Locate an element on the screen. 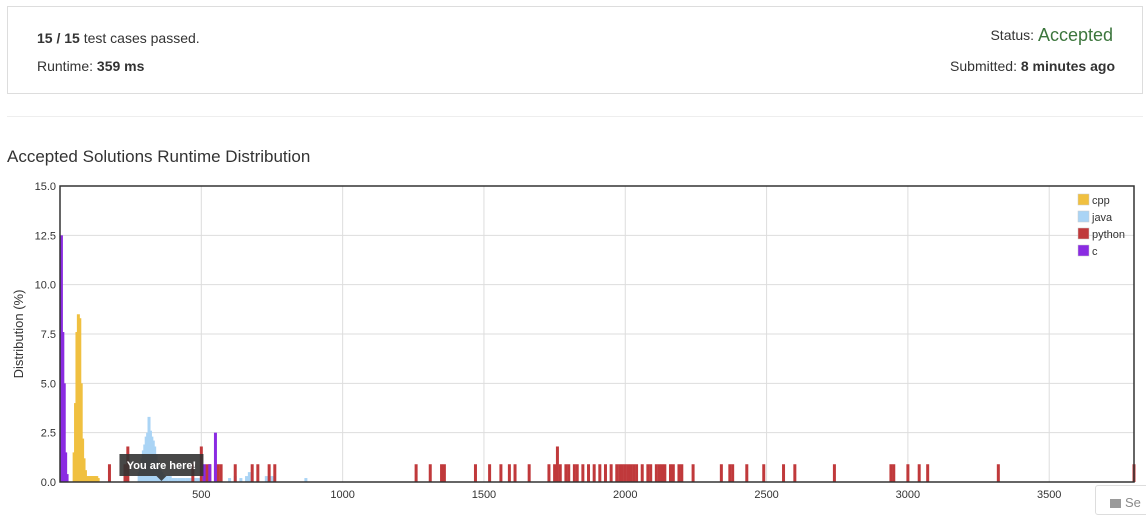 The height and width of the screenshot is (515, 1146). runtime-value: 359 ms is located at coordinates (120, 66).